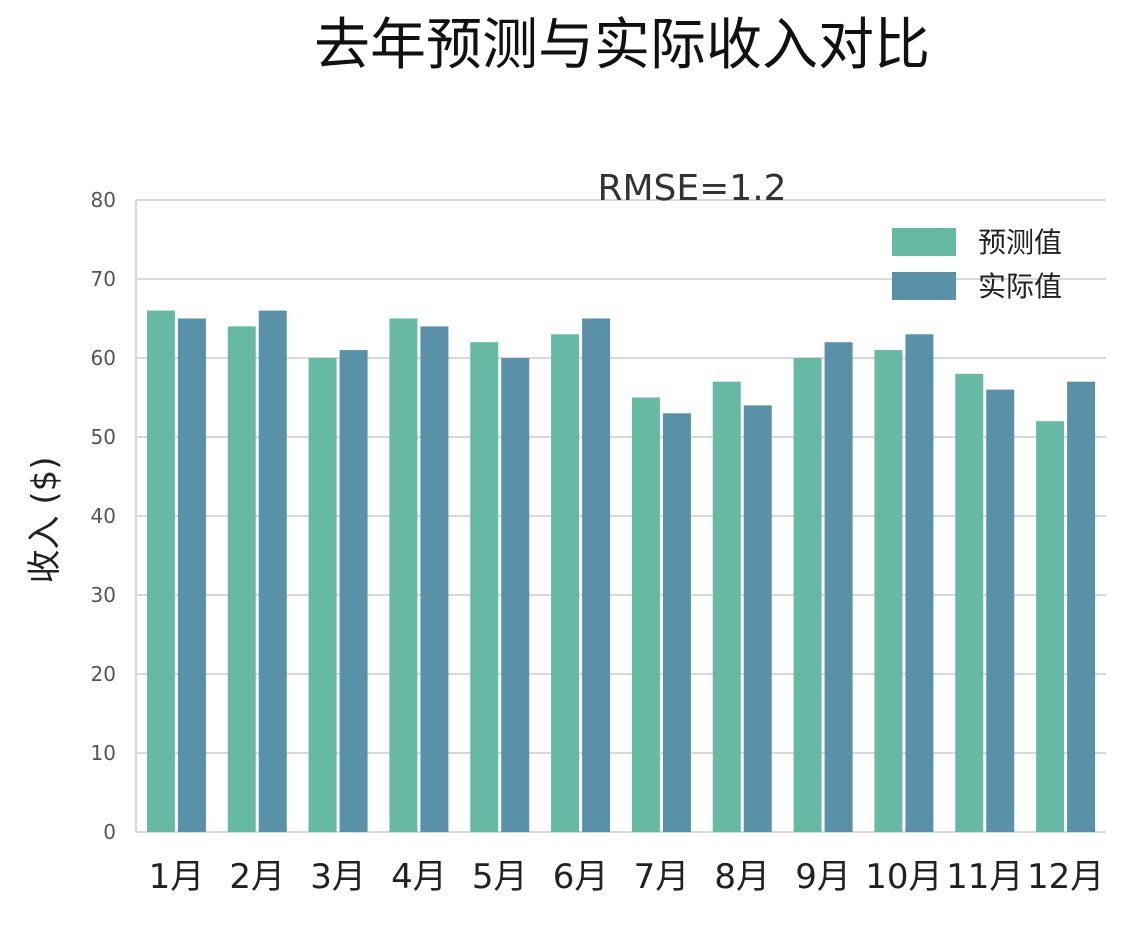 The height and width of the screenshot is (928, 1137). I want to click on x-tick-label: 8月, so click(742, 877).